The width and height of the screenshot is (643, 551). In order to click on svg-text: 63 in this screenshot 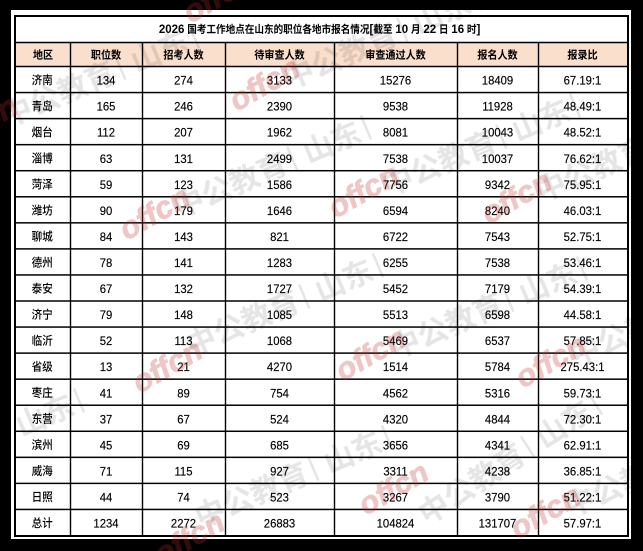, I will do `click(106, 158)`.